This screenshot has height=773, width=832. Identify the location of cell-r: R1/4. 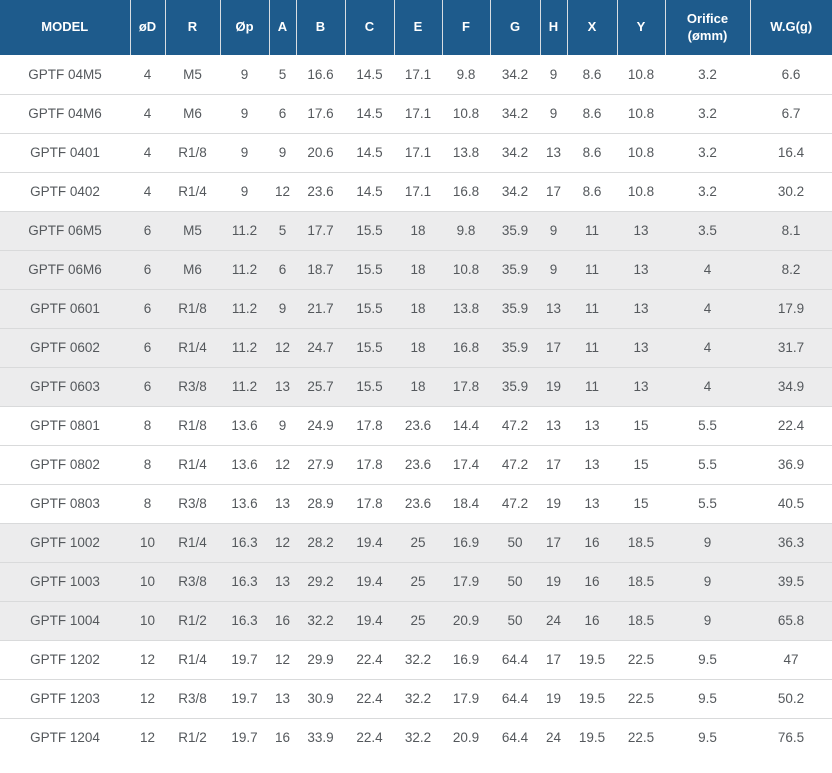
(192, 347).